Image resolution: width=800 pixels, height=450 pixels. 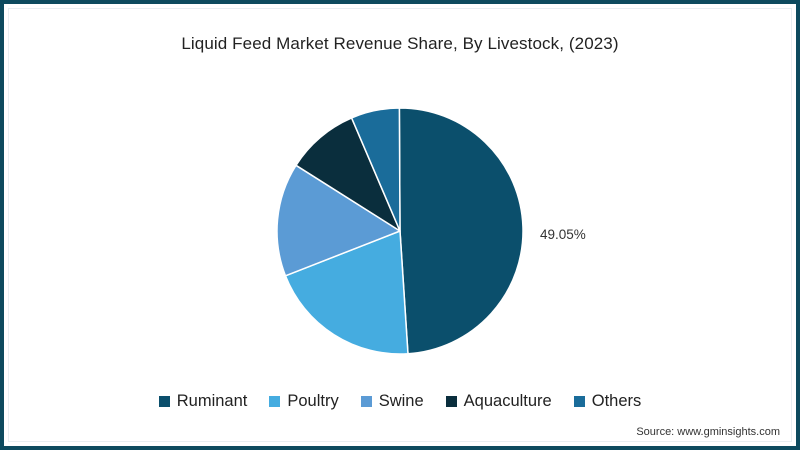 What do you see at coordinates (375, 169) in the screenshot?
I see `pie-slice-others` at bounding box center [375, 169].